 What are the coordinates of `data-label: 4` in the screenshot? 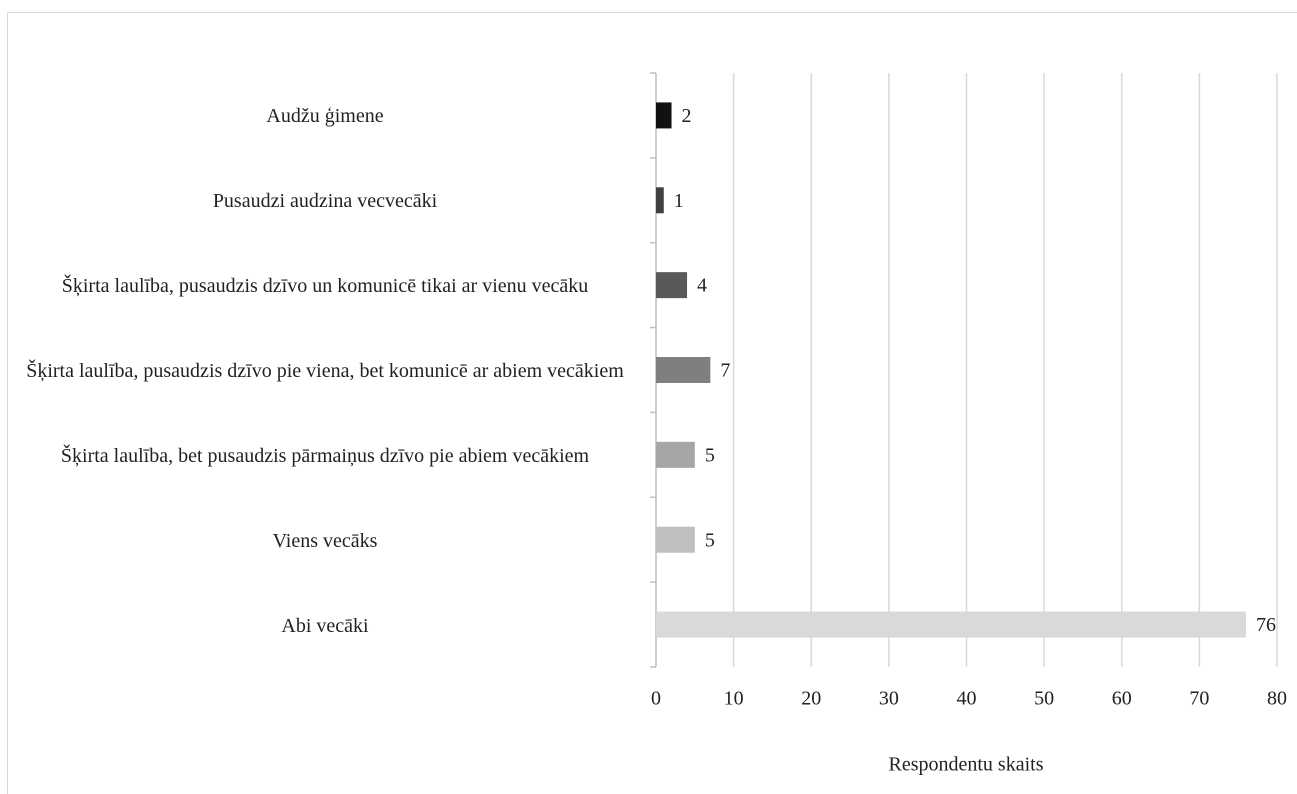 It's located at (702, 286).